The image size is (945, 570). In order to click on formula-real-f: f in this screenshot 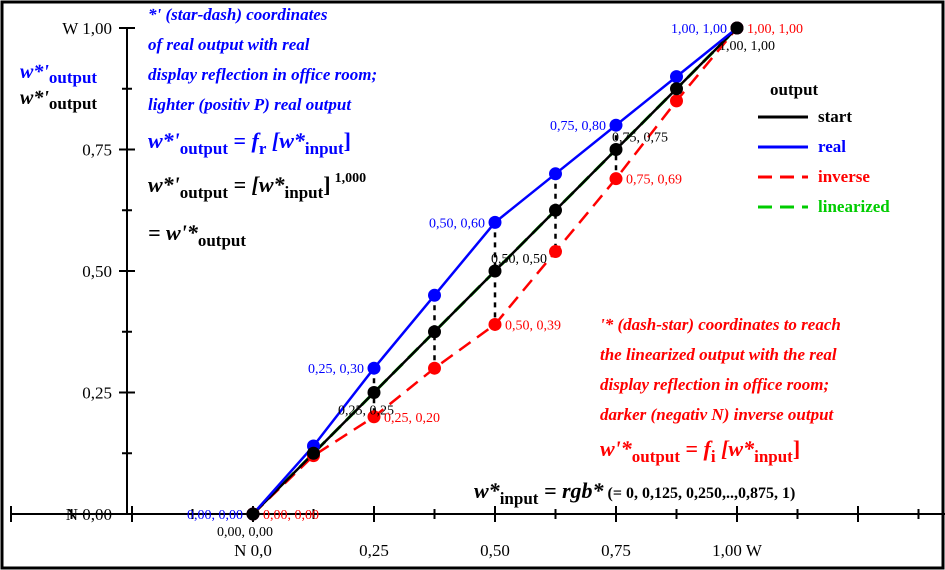, I will do `click(257, 140)`.